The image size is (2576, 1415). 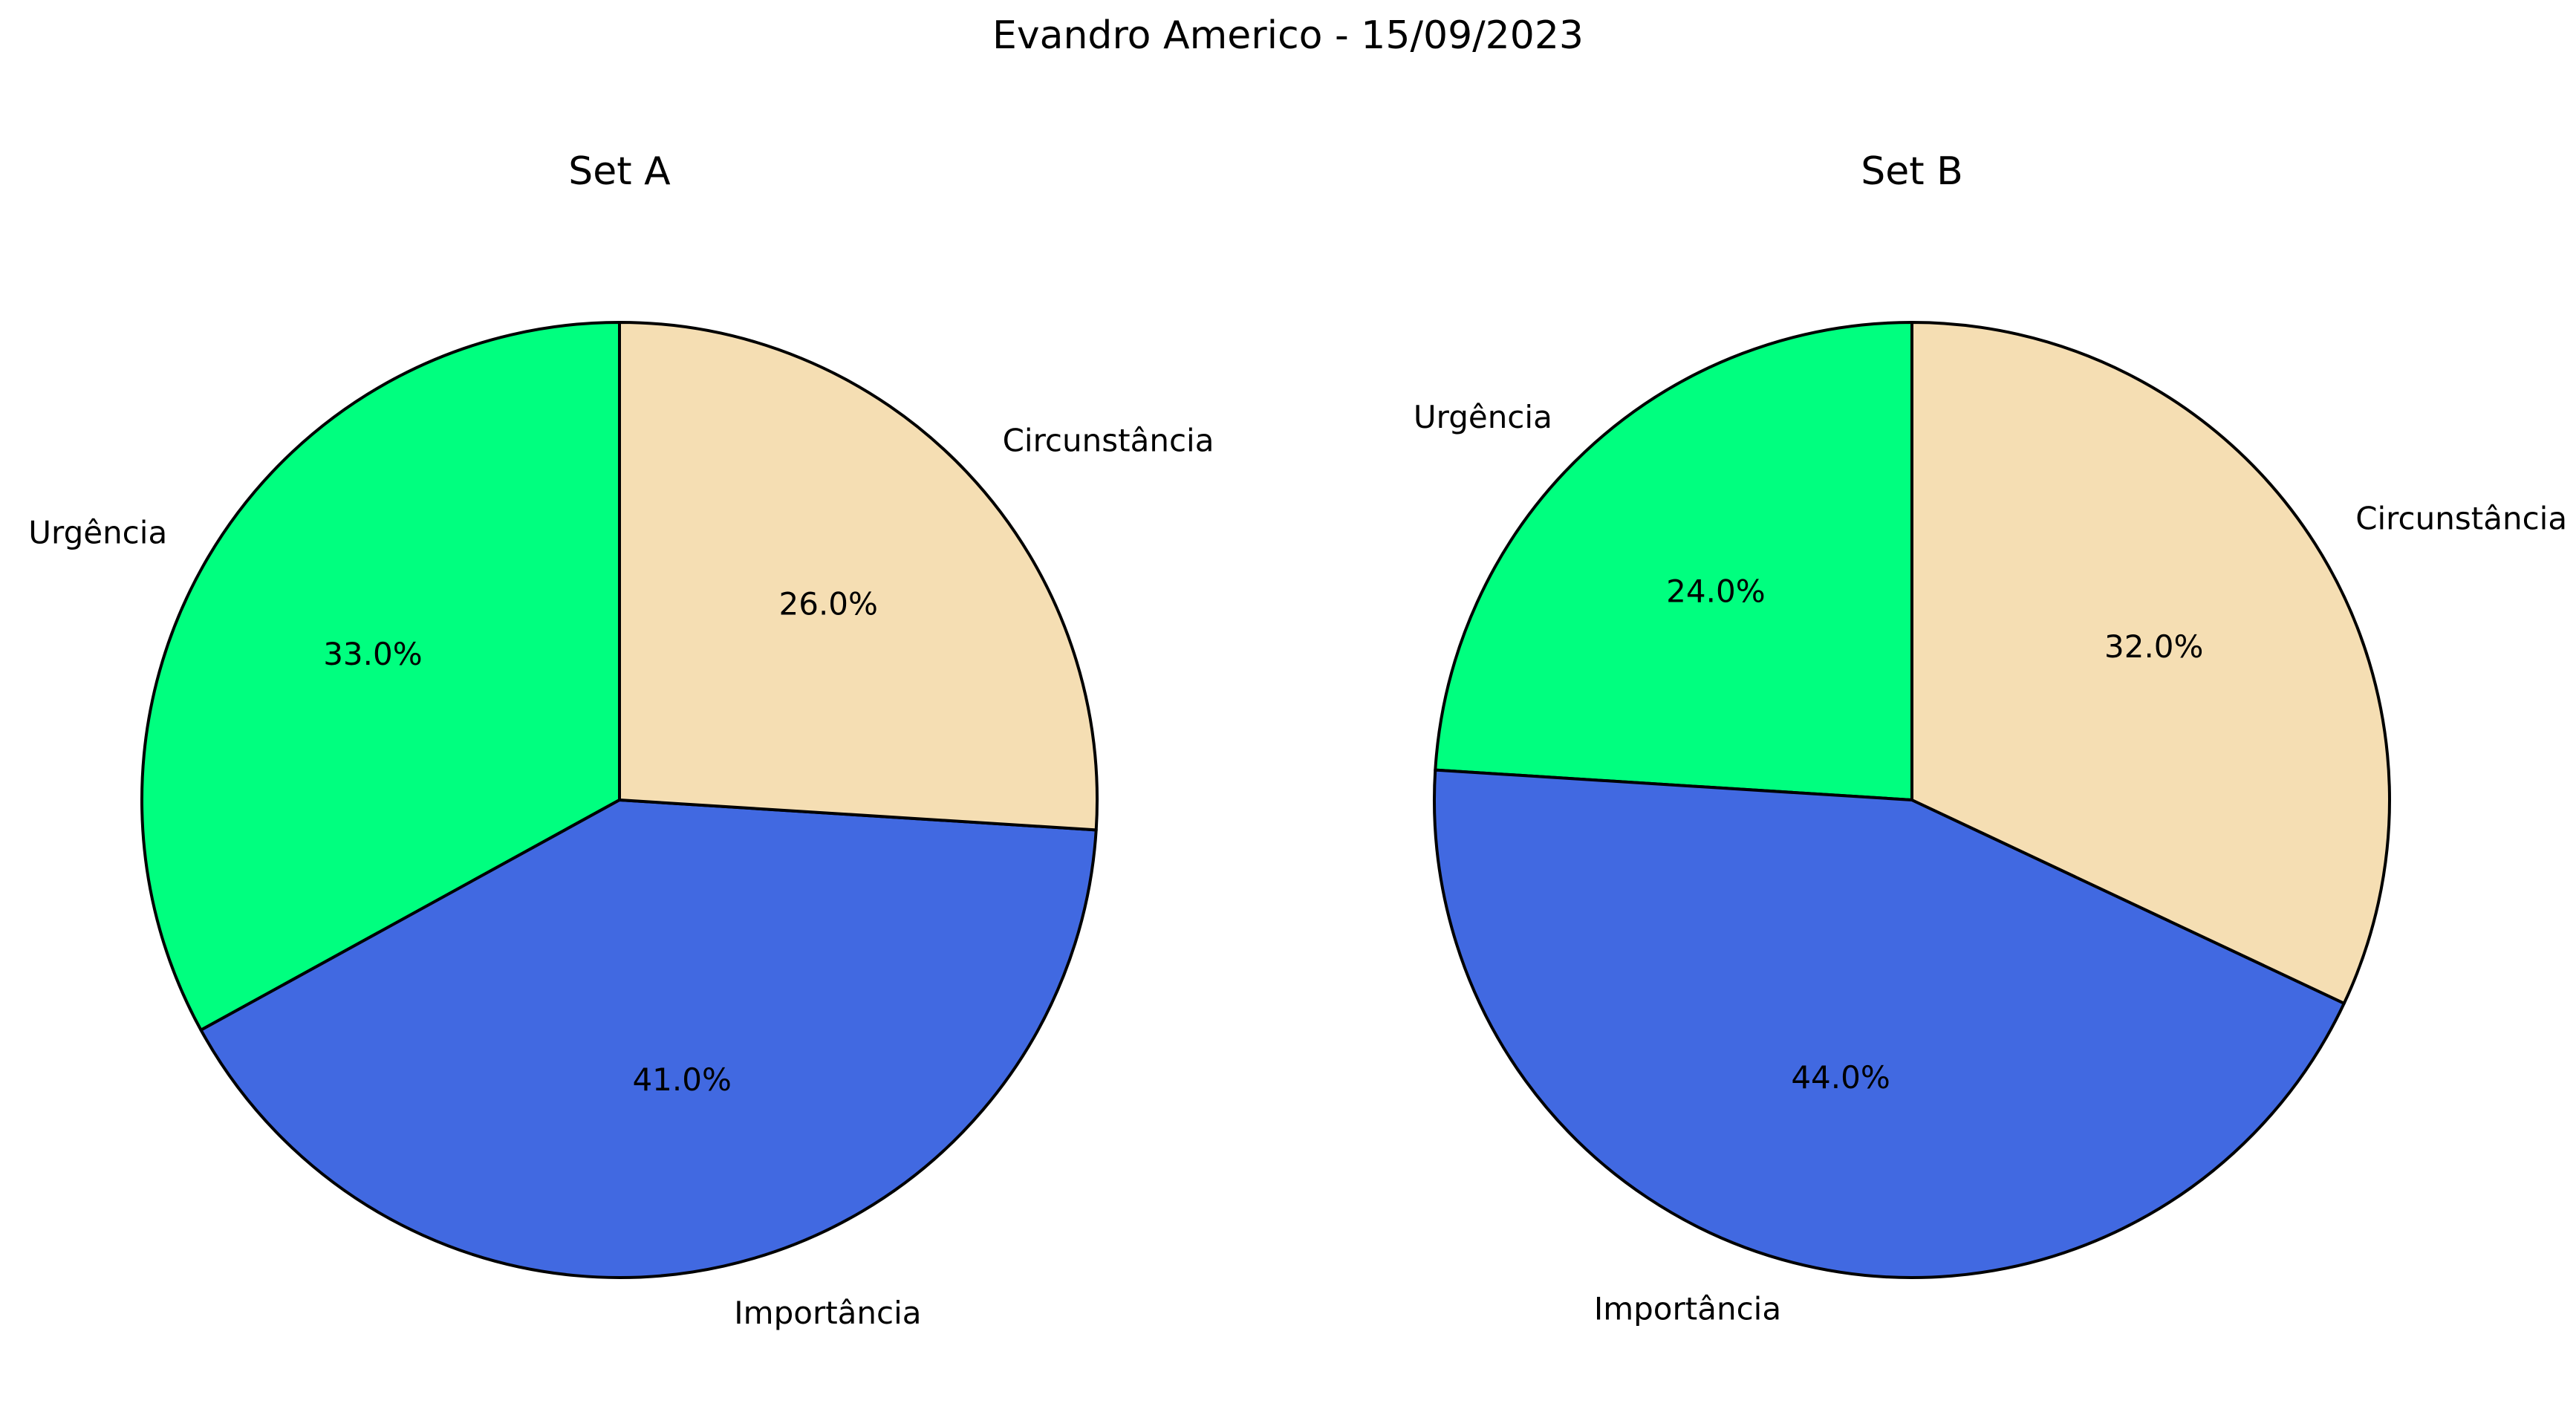 What do you see at coordinates (1288, 35) in the screenshot?
I see `figure-title: Evandro Americo - 15/09/2023` at bounding box center [1288, 35].